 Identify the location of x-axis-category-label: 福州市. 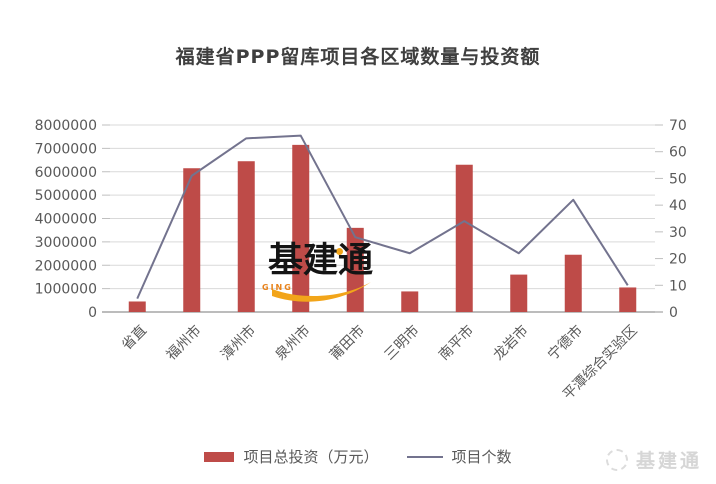
(184, 343).